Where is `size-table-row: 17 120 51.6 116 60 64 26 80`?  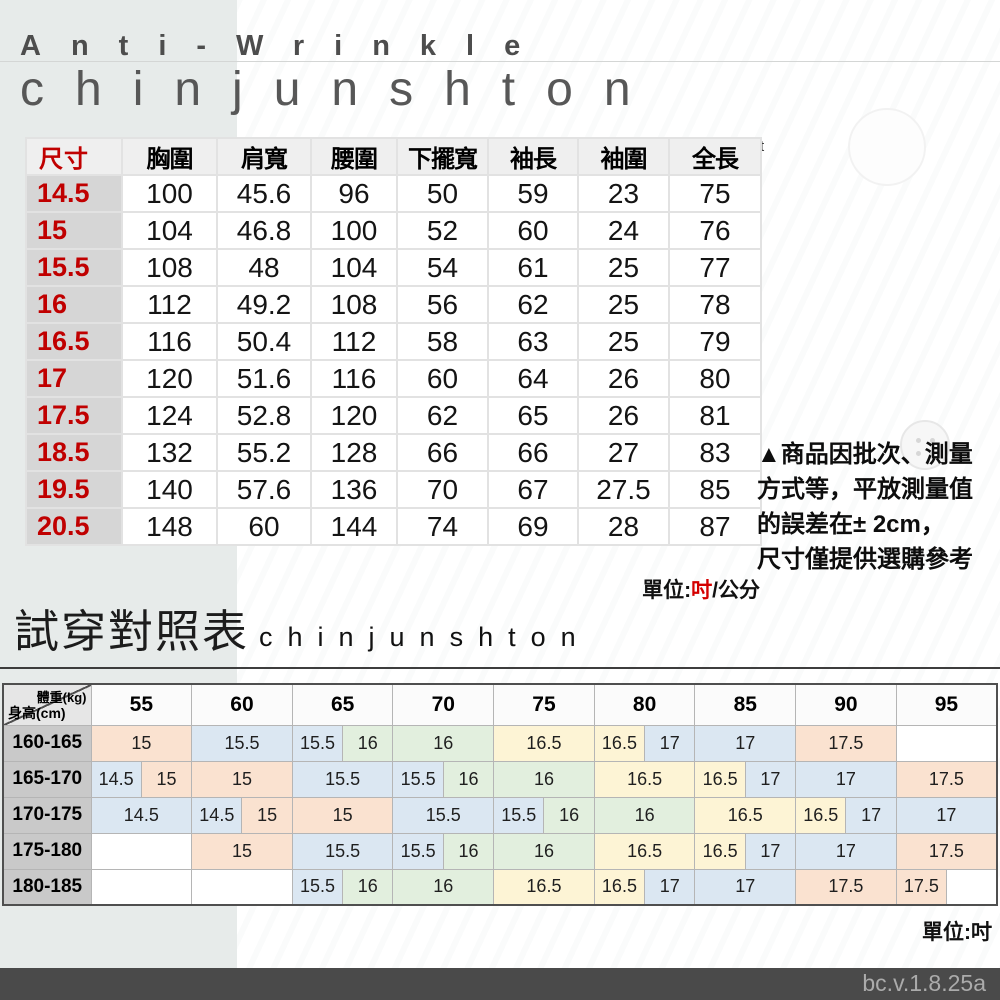
size-table-row: 17 120 51.6 116 60 64 26 80 is located at coordinates (393, 378).